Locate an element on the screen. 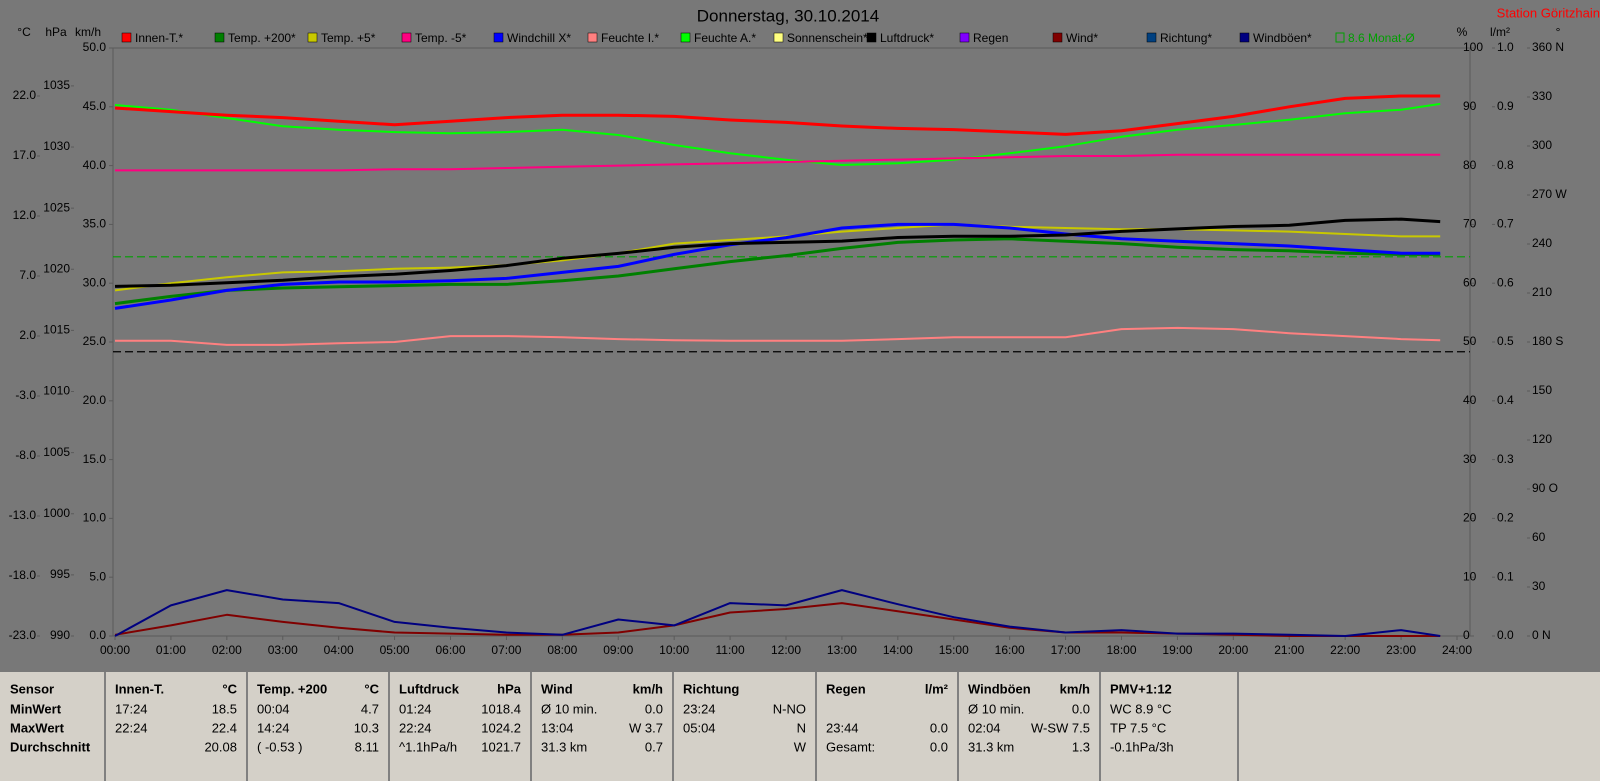 This screenshot has height=781, width=1600. table-cell: ^1.1hPa/h is located at coordinates (428, 746).